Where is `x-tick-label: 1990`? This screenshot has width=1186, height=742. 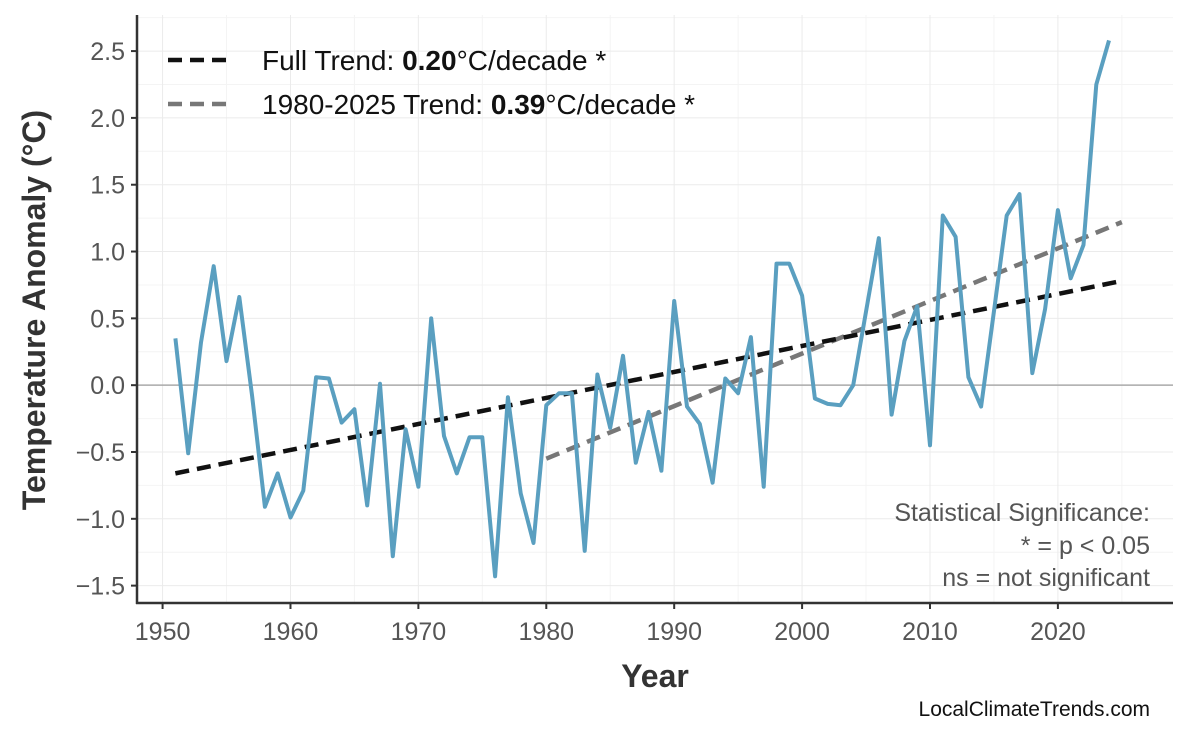
x-tick-label: 1990 is located at coordinates (674, 632).